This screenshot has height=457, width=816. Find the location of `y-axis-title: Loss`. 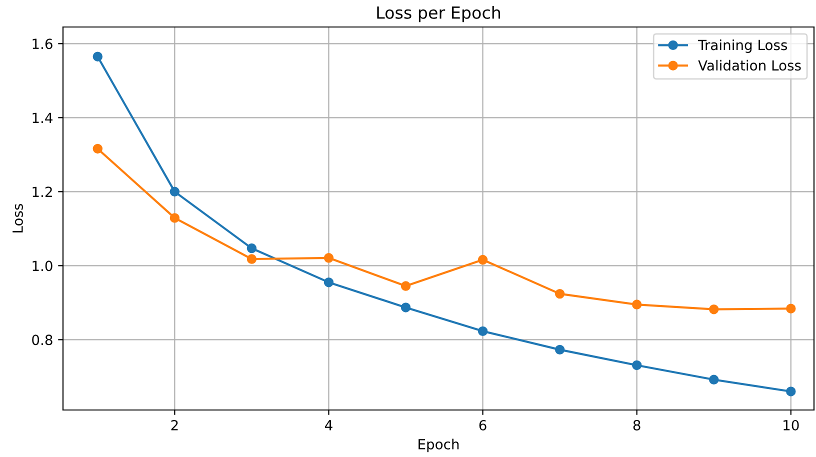

y-axis-title: Loss is located at coordinates (17, 218).